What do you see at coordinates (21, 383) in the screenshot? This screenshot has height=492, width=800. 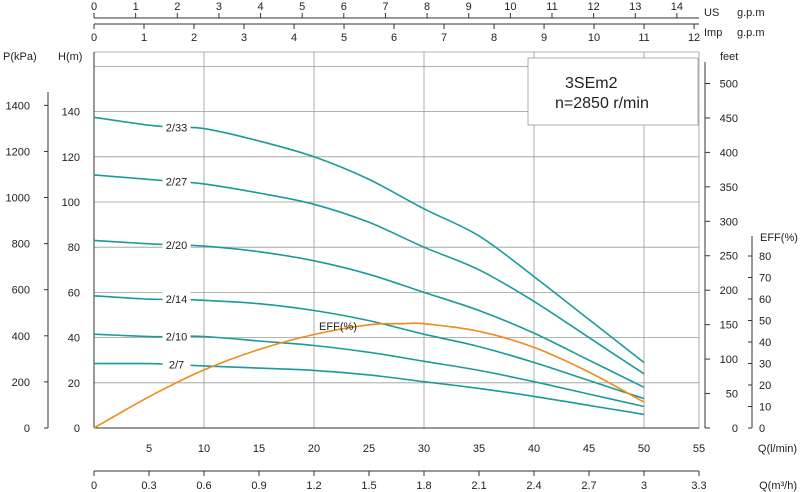 I see `p-tick-label: 200` at bounding box center [21, 383].